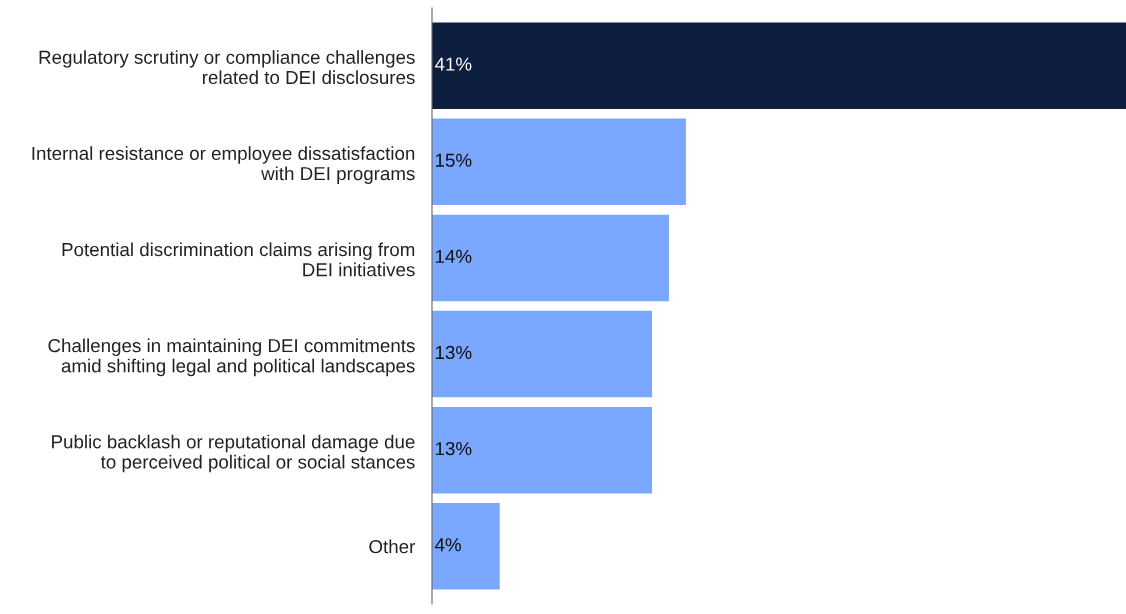  What do you see at coordinates (238, 259) in the screenshot?
I see `y-tick-label: Potential discrimination claims arising from DEI initiatives` at bounding box center [238, 259].